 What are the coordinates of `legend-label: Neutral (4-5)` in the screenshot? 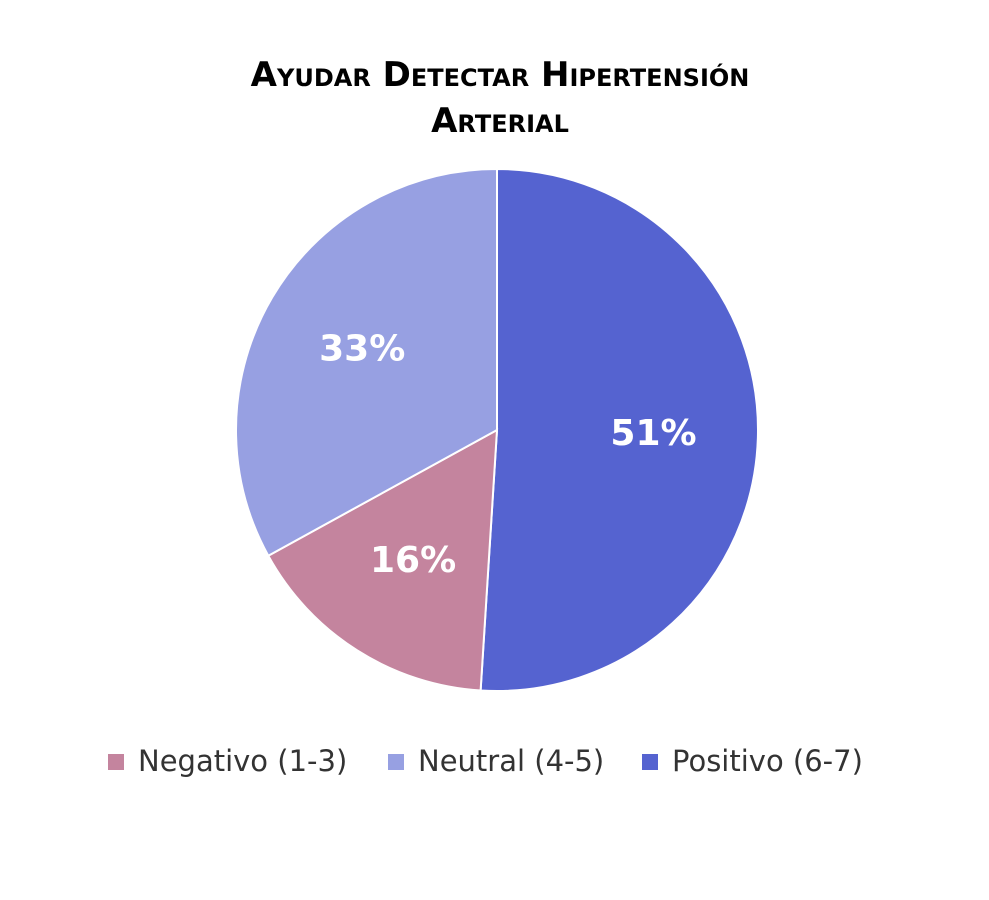 It's located at (511, 761).